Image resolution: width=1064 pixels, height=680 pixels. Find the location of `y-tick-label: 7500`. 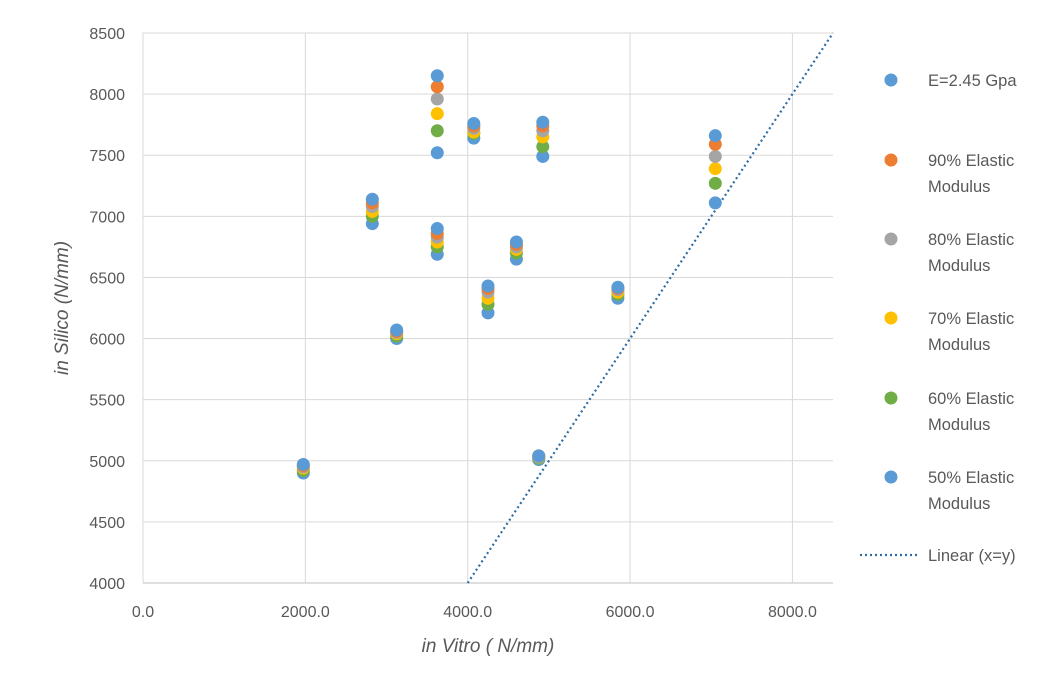

y-tick-label: 7500 is located at coordinates (107, 156).